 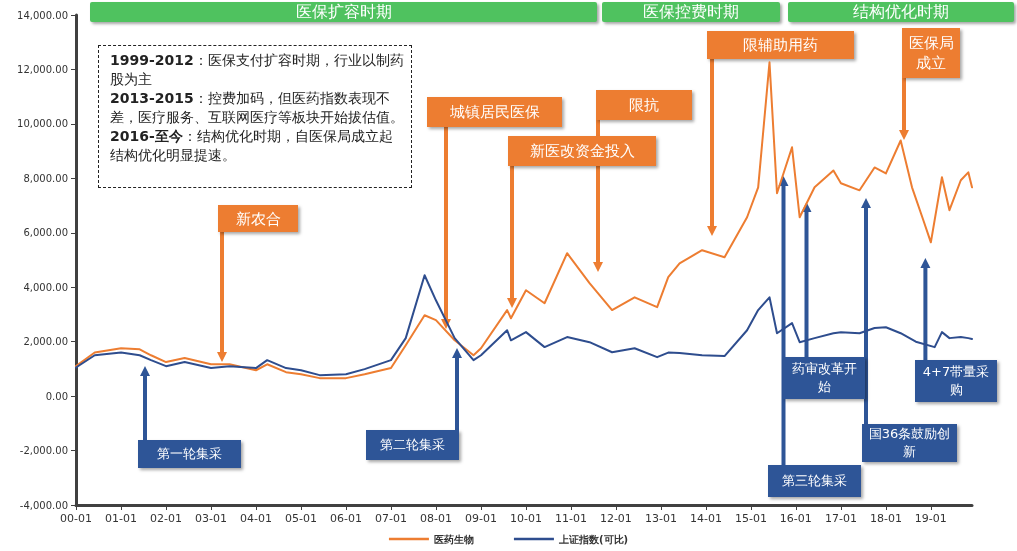 I want to click on x-tick-label: 00-01, so click(x=76, y=518).